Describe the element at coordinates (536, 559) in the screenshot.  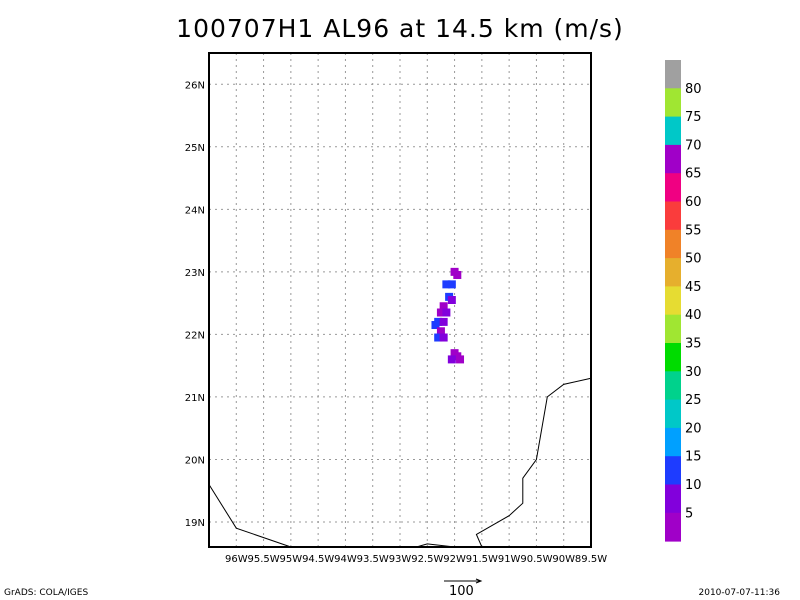
I see `lon-tick-label: 90.5W` at that location.